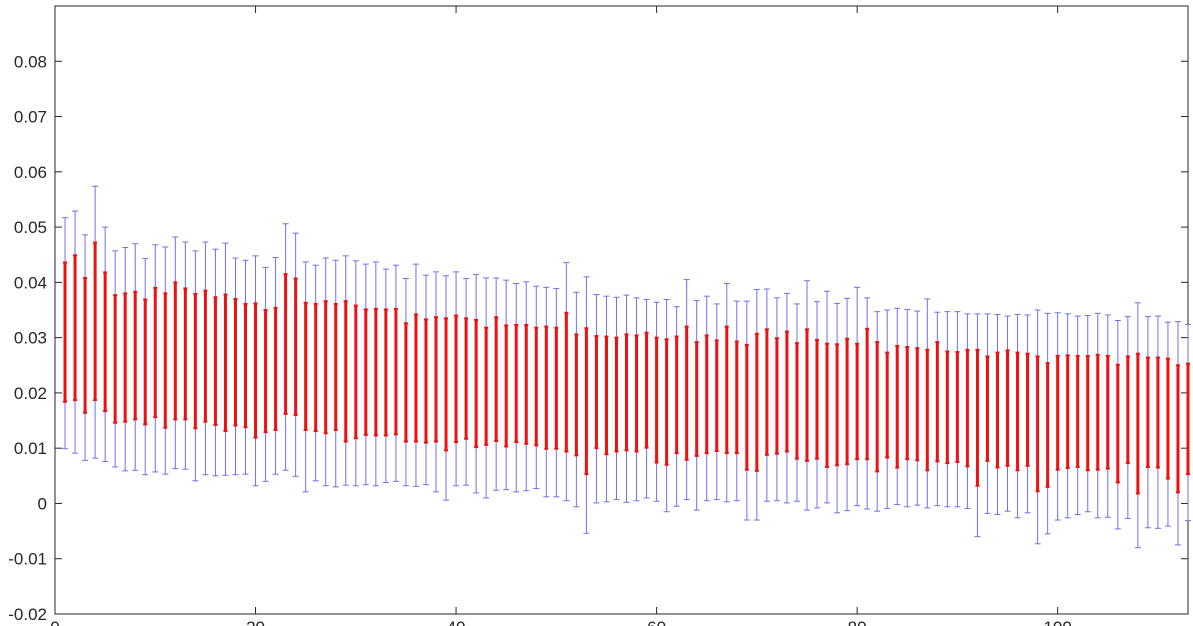  What do you see at coordinates (30, 61) in the screenshot?
I see `y-tick-label: 0.08` at bounding box center [30, 61].